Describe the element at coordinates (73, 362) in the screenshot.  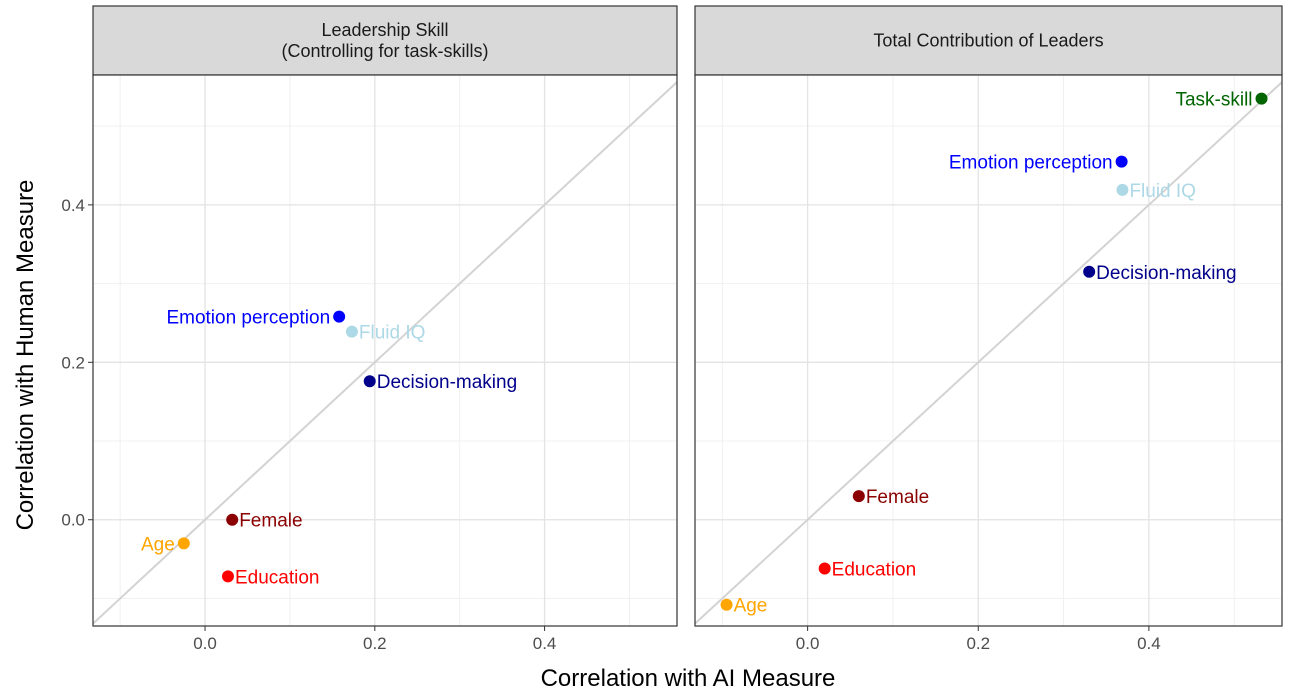
I see `y-tick-label: 0.2` at that location.